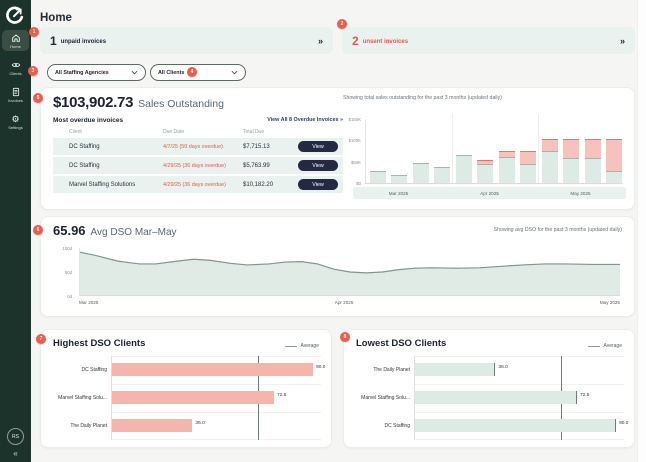 Image resolution: width=646 pixels, height=462 pixels. I want to click on annotation-badge-6: 6, so click(38, 230).